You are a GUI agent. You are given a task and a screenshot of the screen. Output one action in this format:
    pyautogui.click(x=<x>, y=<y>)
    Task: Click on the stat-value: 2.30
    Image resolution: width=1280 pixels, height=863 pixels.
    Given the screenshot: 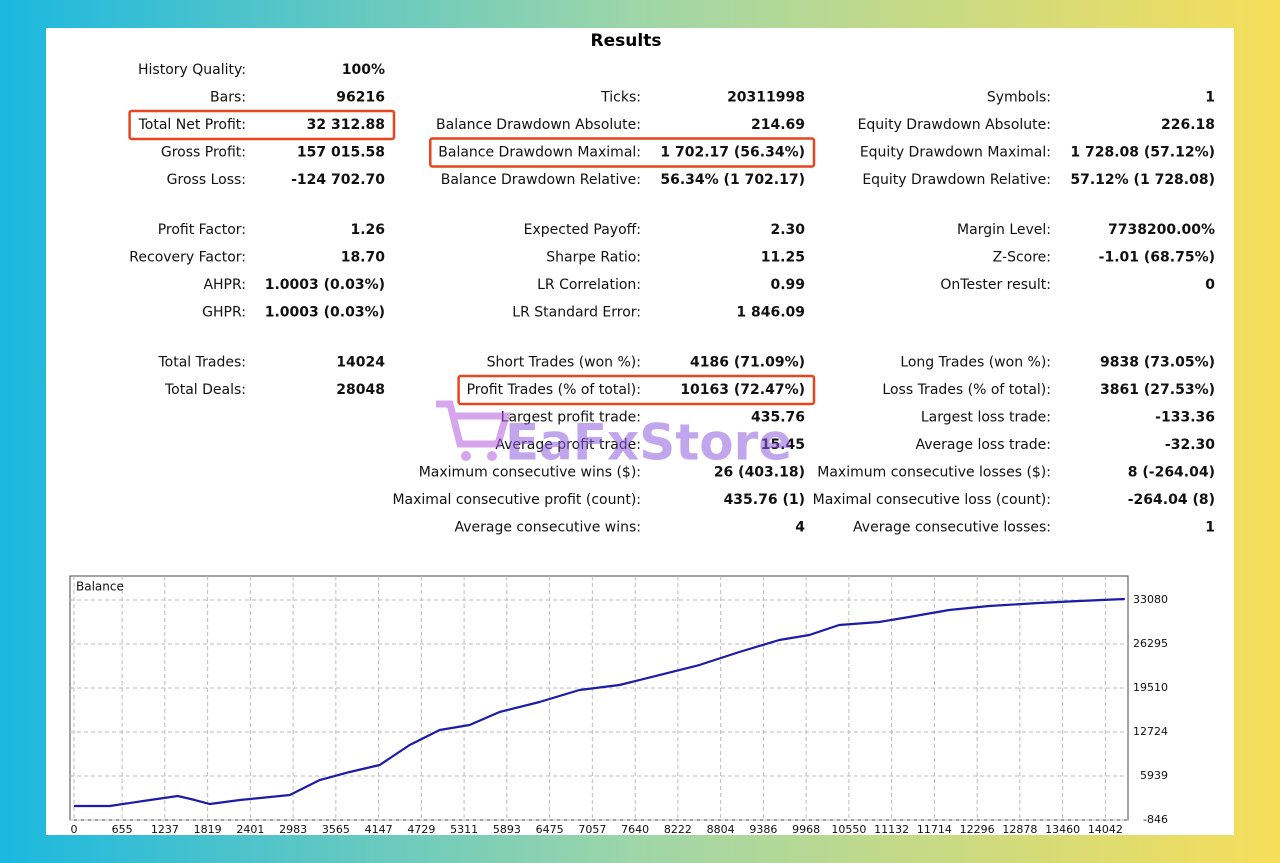 What is the action you would take?
    pyautogui.click(x=787, y=230)
    